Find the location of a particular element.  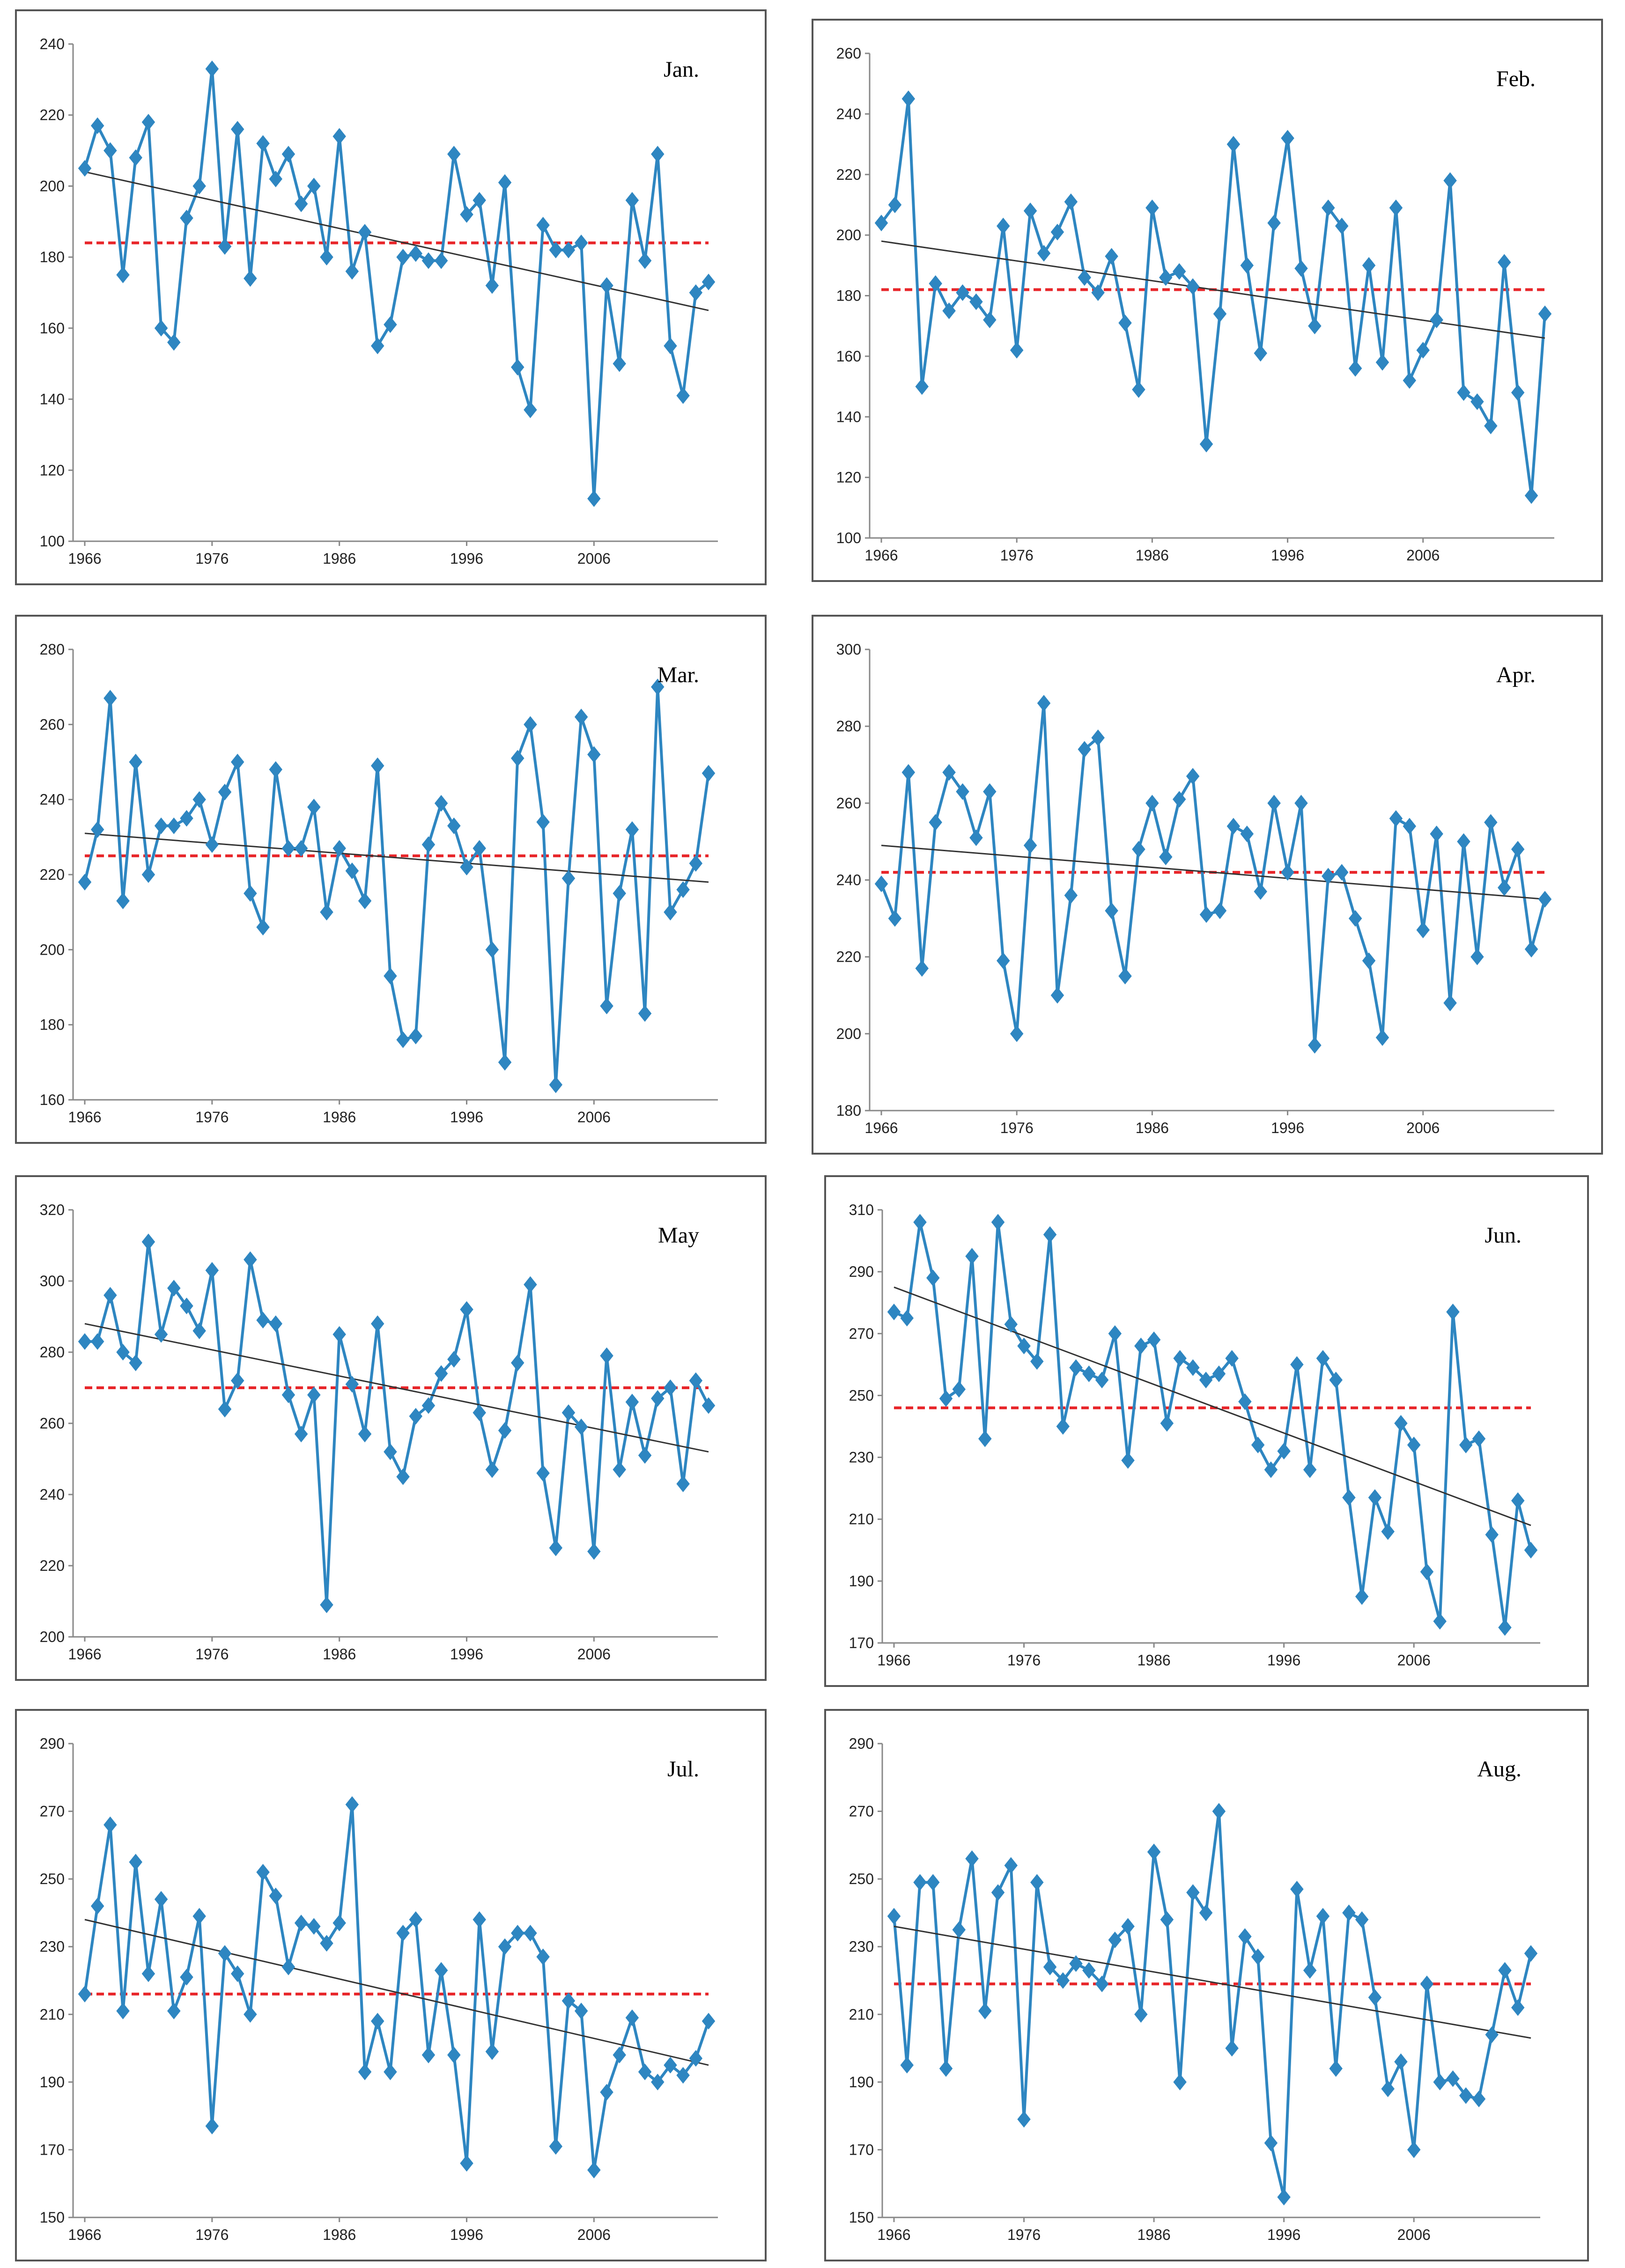

y-tick-label: 140 is located at coordinates (52, 399).